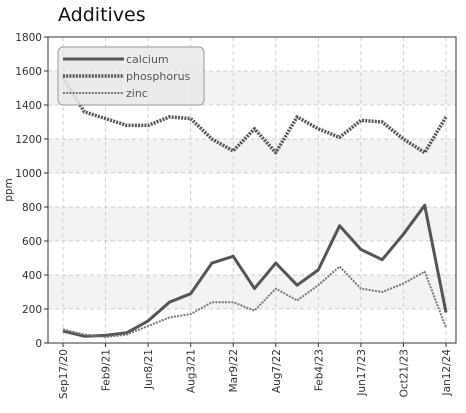 This screenshot has width=466, height=413. I want to click on x-tick-label: Aug3/21, so click(192, 371).